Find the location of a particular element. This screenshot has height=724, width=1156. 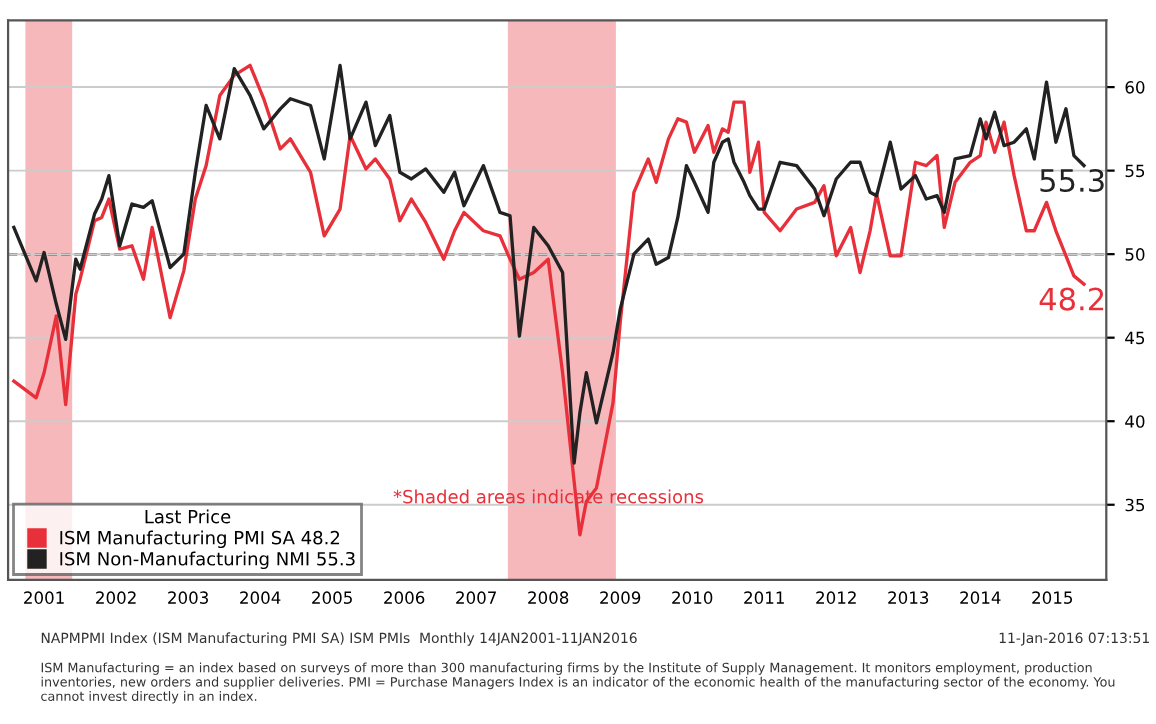

x-tick-label: 2001 is located at coordinates (44, 597).